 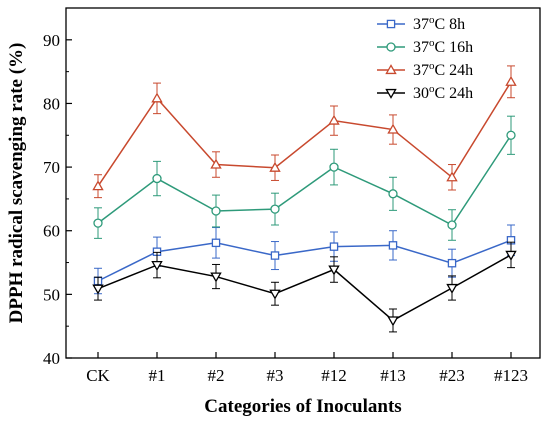 What do you see at coordinates (51, 103) in the screenshot?
I see `y-tick-label: 80` at bounding box center [51, 103].